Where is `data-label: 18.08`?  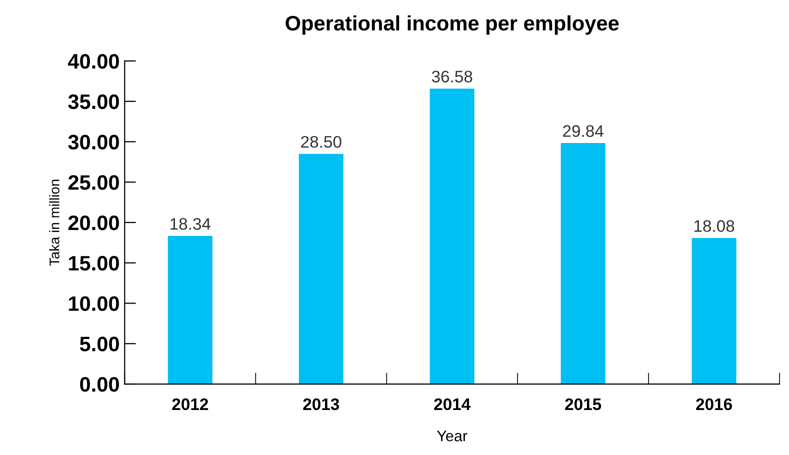
data-label: 18.08 is located at coordinates (714, 226).